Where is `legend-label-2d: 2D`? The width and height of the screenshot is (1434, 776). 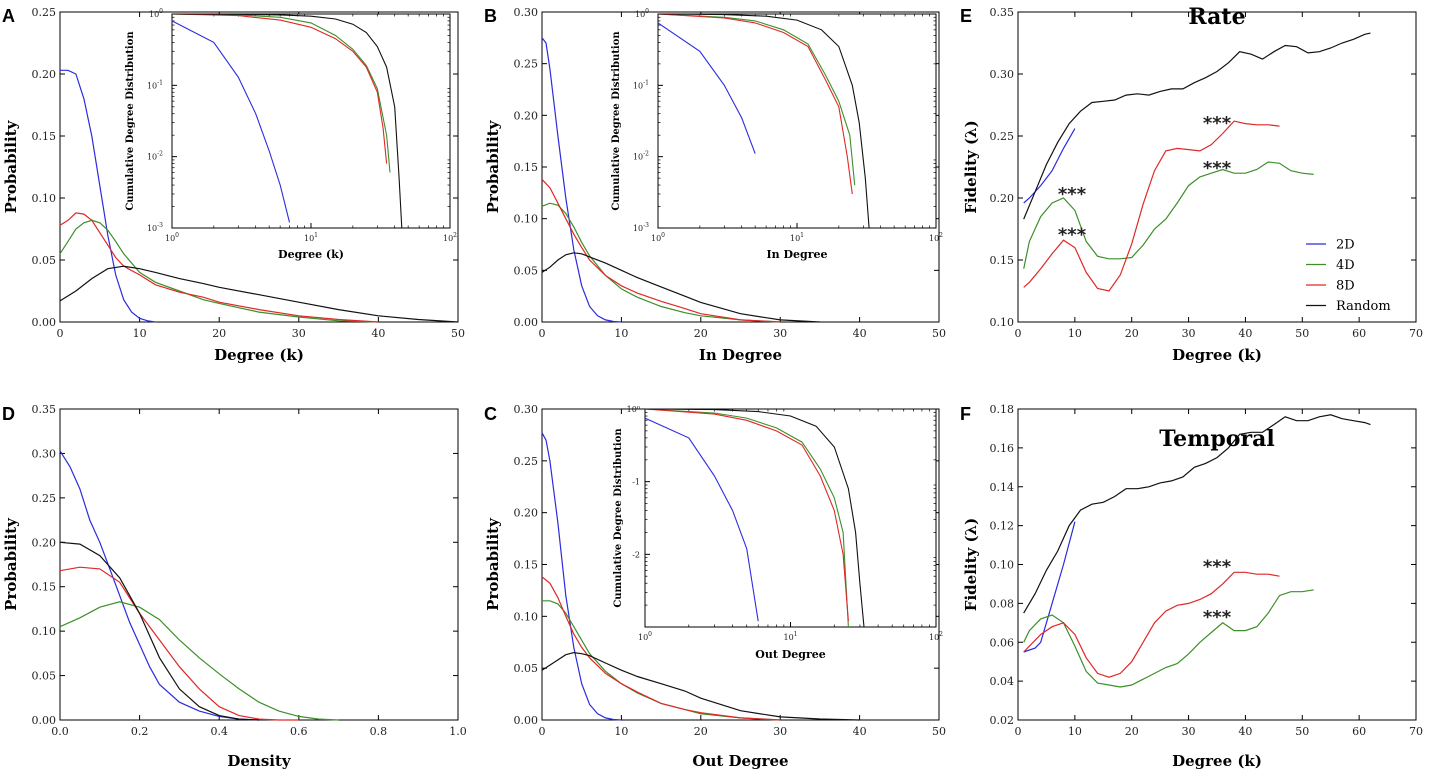 legend-label-2d: 2D is located at coordinates (1345, 245).